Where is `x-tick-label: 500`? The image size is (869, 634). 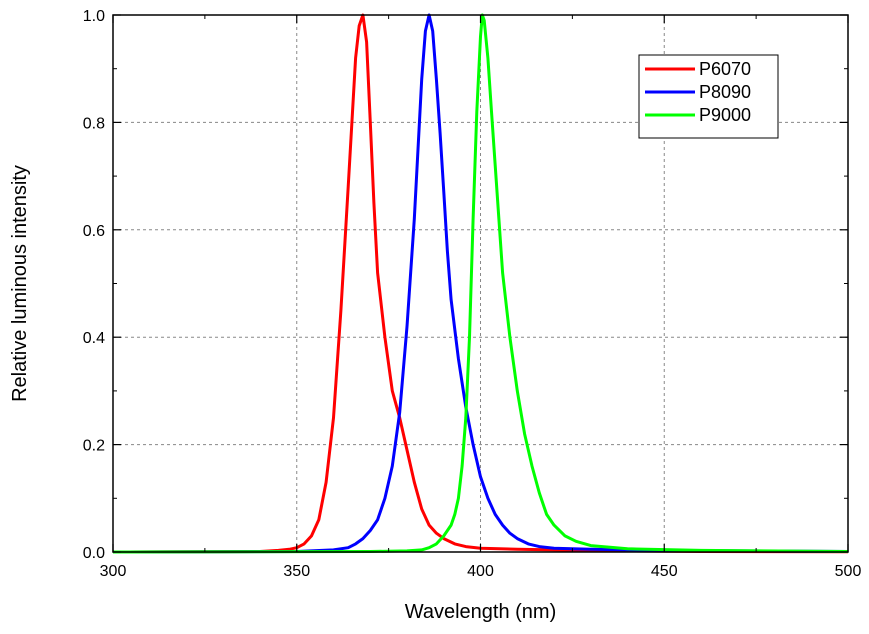
x-tick-label: 500 is located at coordinates (848, 571).